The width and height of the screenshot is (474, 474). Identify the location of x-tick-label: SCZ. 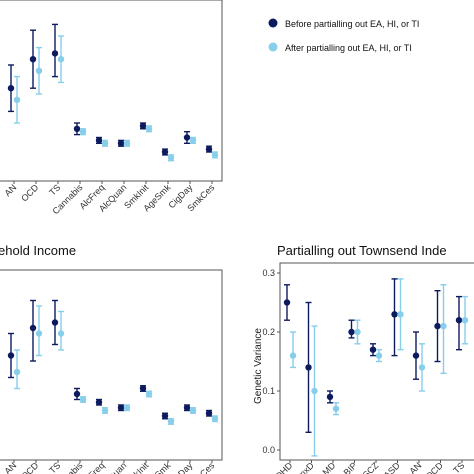
(371, 467).